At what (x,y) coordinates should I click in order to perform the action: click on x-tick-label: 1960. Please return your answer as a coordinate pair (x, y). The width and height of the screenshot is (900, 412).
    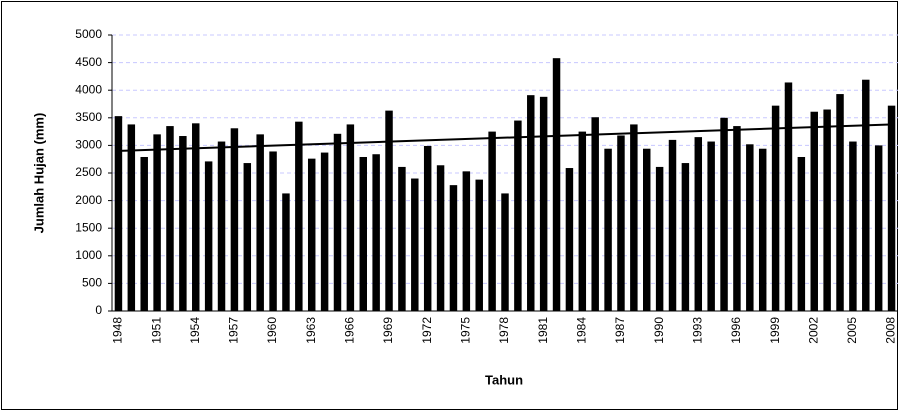
    Looking at the image, I should click on (272, 330).